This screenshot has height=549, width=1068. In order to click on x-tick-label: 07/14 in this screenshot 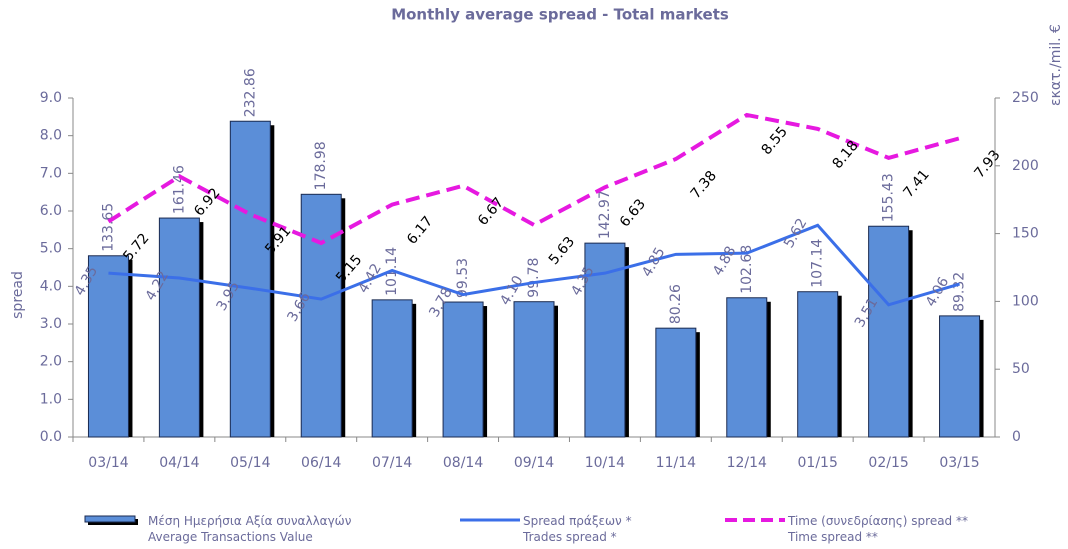, I will do `click(392, 463)`.